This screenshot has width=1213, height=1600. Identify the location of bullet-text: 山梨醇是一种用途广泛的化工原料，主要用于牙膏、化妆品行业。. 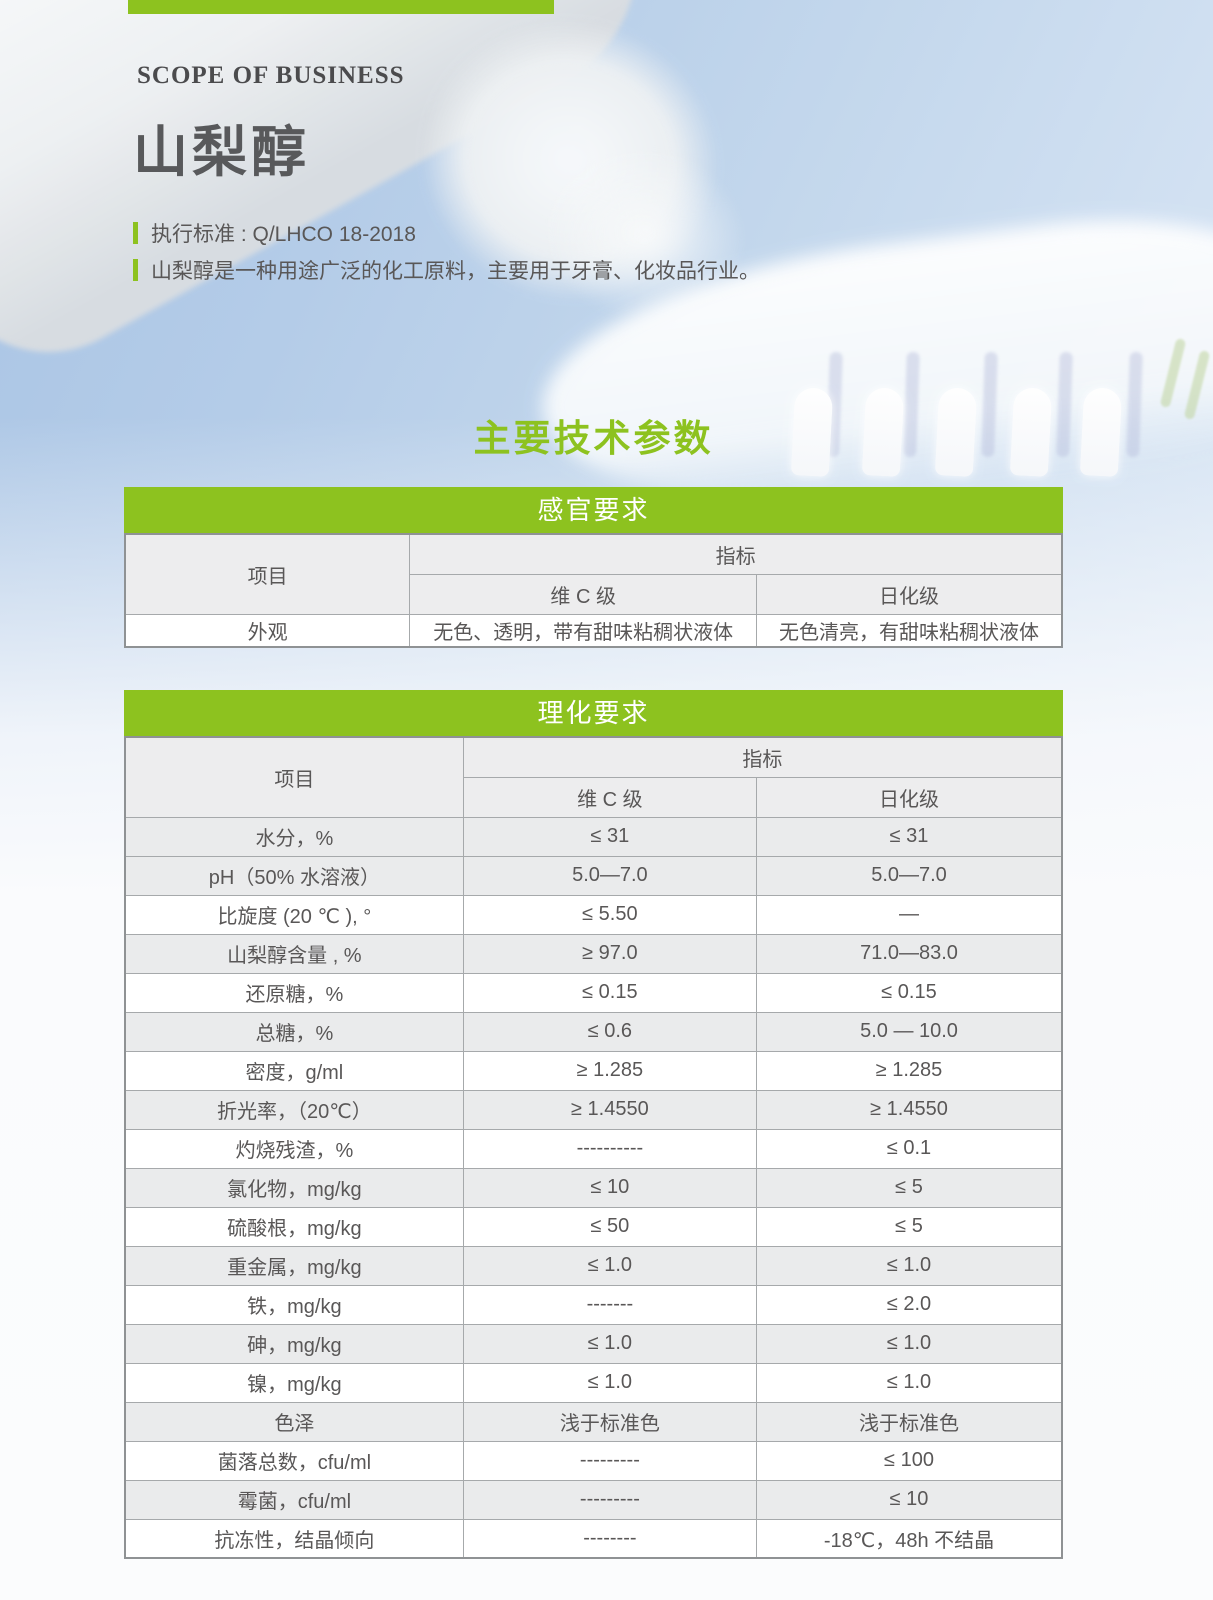
(455, 271).